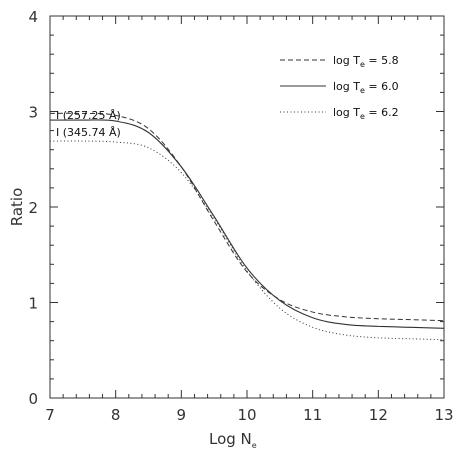 The width and height of the screenshot is (463, 460). I want to click on x-tick-label: 12, so click(378, 415).